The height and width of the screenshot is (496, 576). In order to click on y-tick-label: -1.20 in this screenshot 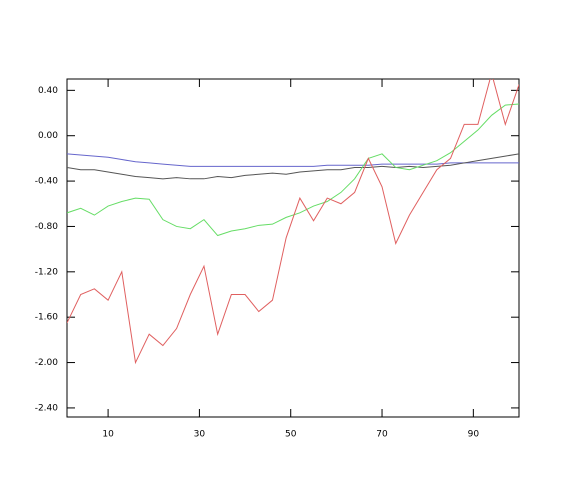, I will do `click(47, 272)`.